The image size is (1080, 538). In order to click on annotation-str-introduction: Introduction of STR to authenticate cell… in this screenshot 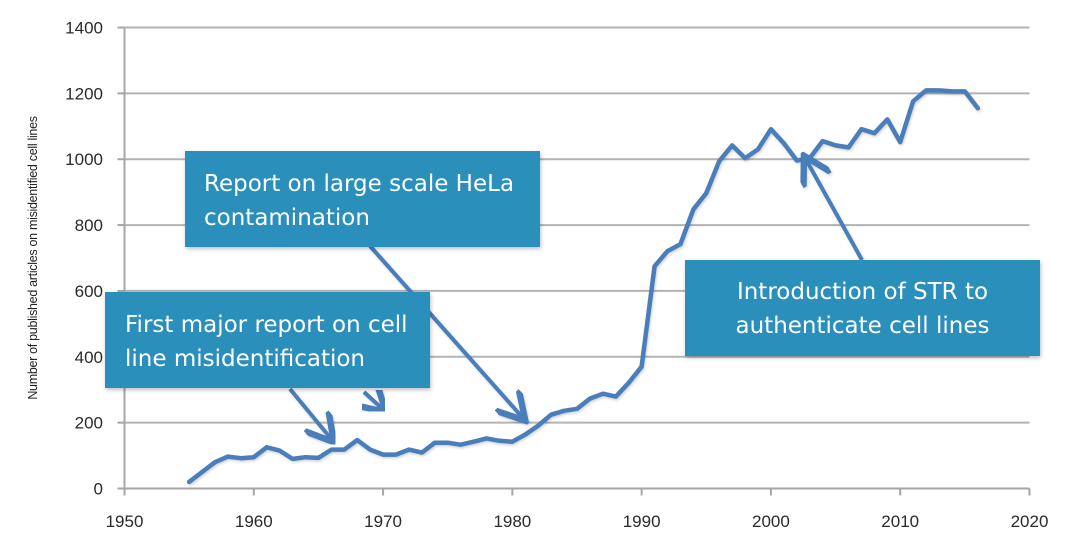, I will do `click(862, 308)`.